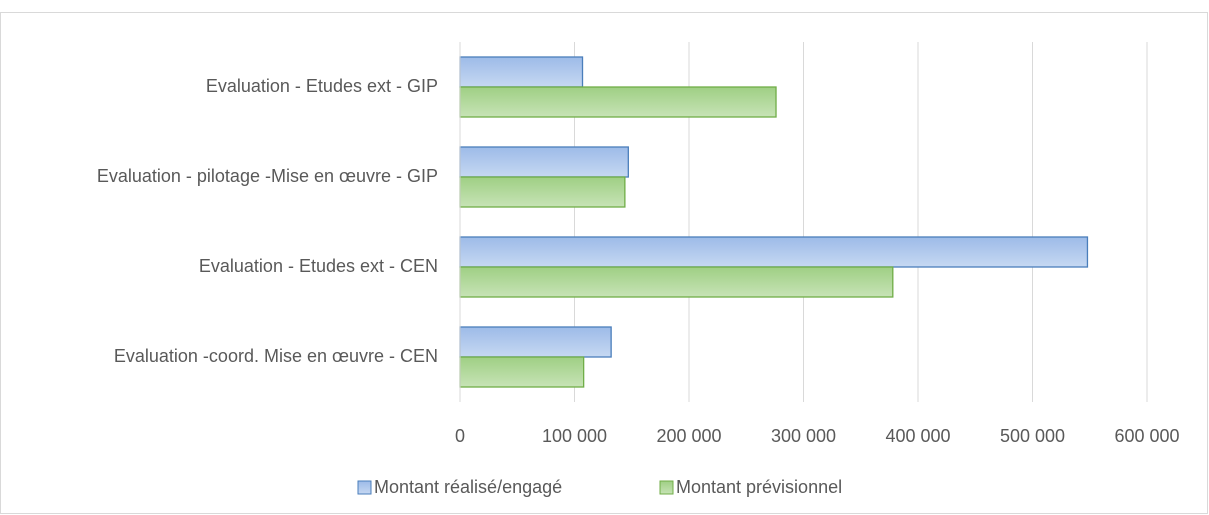 Image resolution: width=1209 pixels, height=515 pixels. I want to click on x-tick-label: 600 000, so click(1146, 436).